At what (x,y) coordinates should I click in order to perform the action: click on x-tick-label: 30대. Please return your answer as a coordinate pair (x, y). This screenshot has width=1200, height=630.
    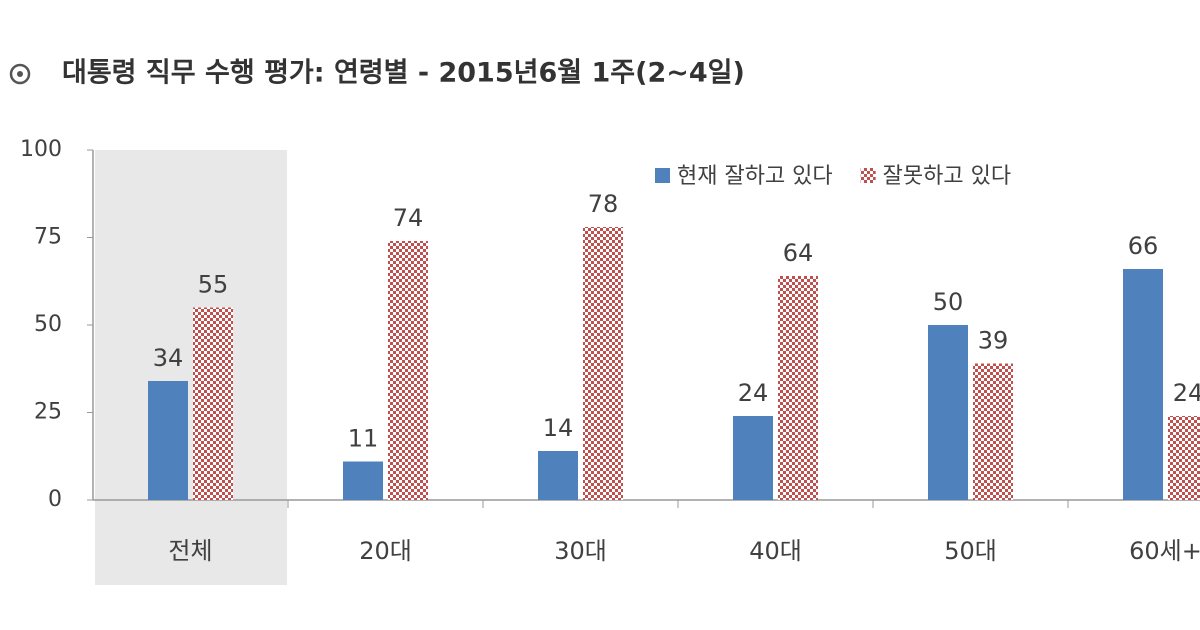
    Looking at the image, I should click on (580, 551).